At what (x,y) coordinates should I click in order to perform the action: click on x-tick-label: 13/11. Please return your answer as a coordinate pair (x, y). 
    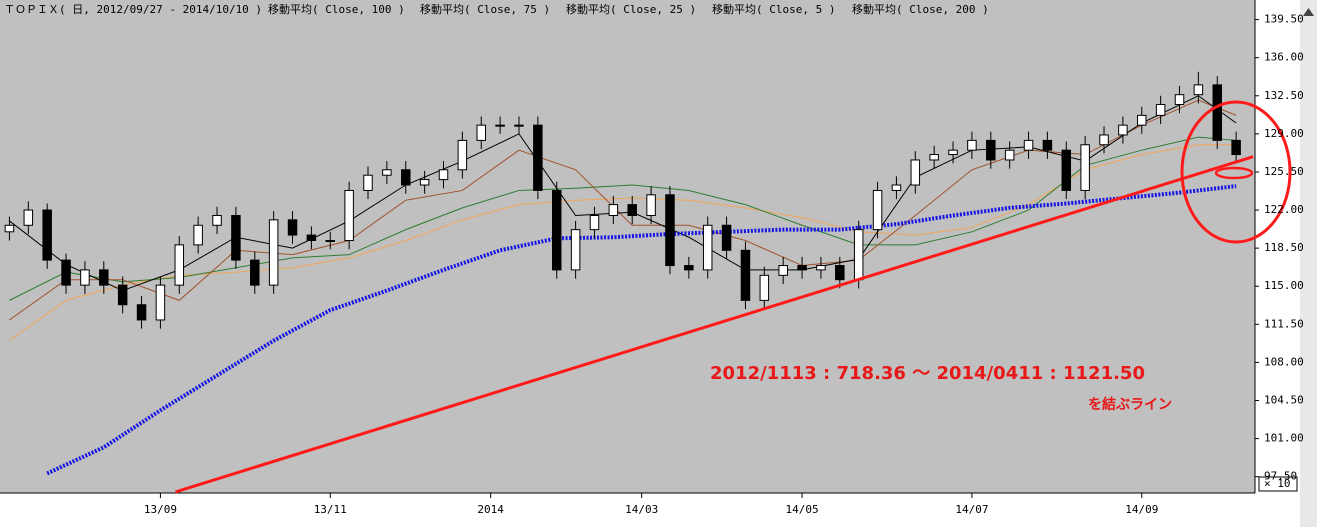
    Looking at the image, I should click on (330, 509).